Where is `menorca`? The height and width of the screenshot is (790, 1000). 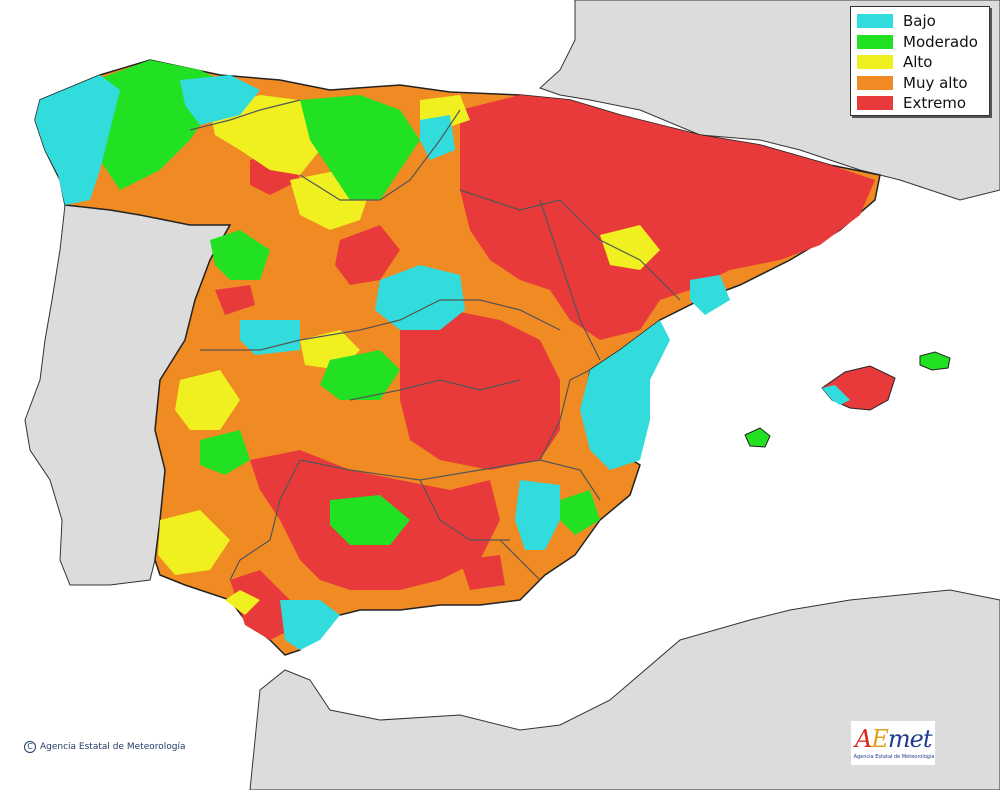 menorca is located at coordinates (935, 361).